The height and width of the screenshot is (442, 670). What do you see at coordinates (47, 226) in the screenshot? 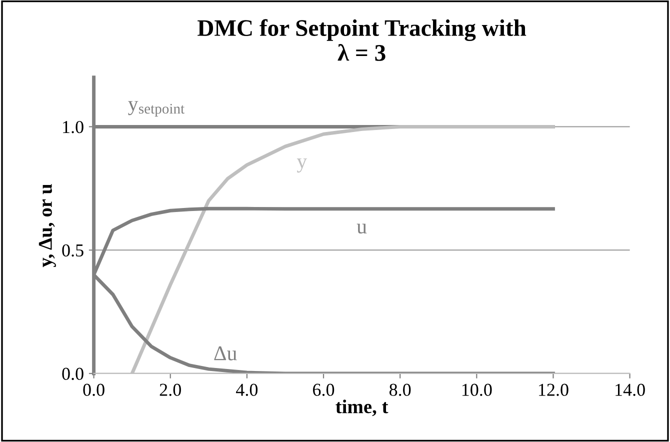
I see `y-axis-title: y, Δu, or u` at bounding box center [47, 226].